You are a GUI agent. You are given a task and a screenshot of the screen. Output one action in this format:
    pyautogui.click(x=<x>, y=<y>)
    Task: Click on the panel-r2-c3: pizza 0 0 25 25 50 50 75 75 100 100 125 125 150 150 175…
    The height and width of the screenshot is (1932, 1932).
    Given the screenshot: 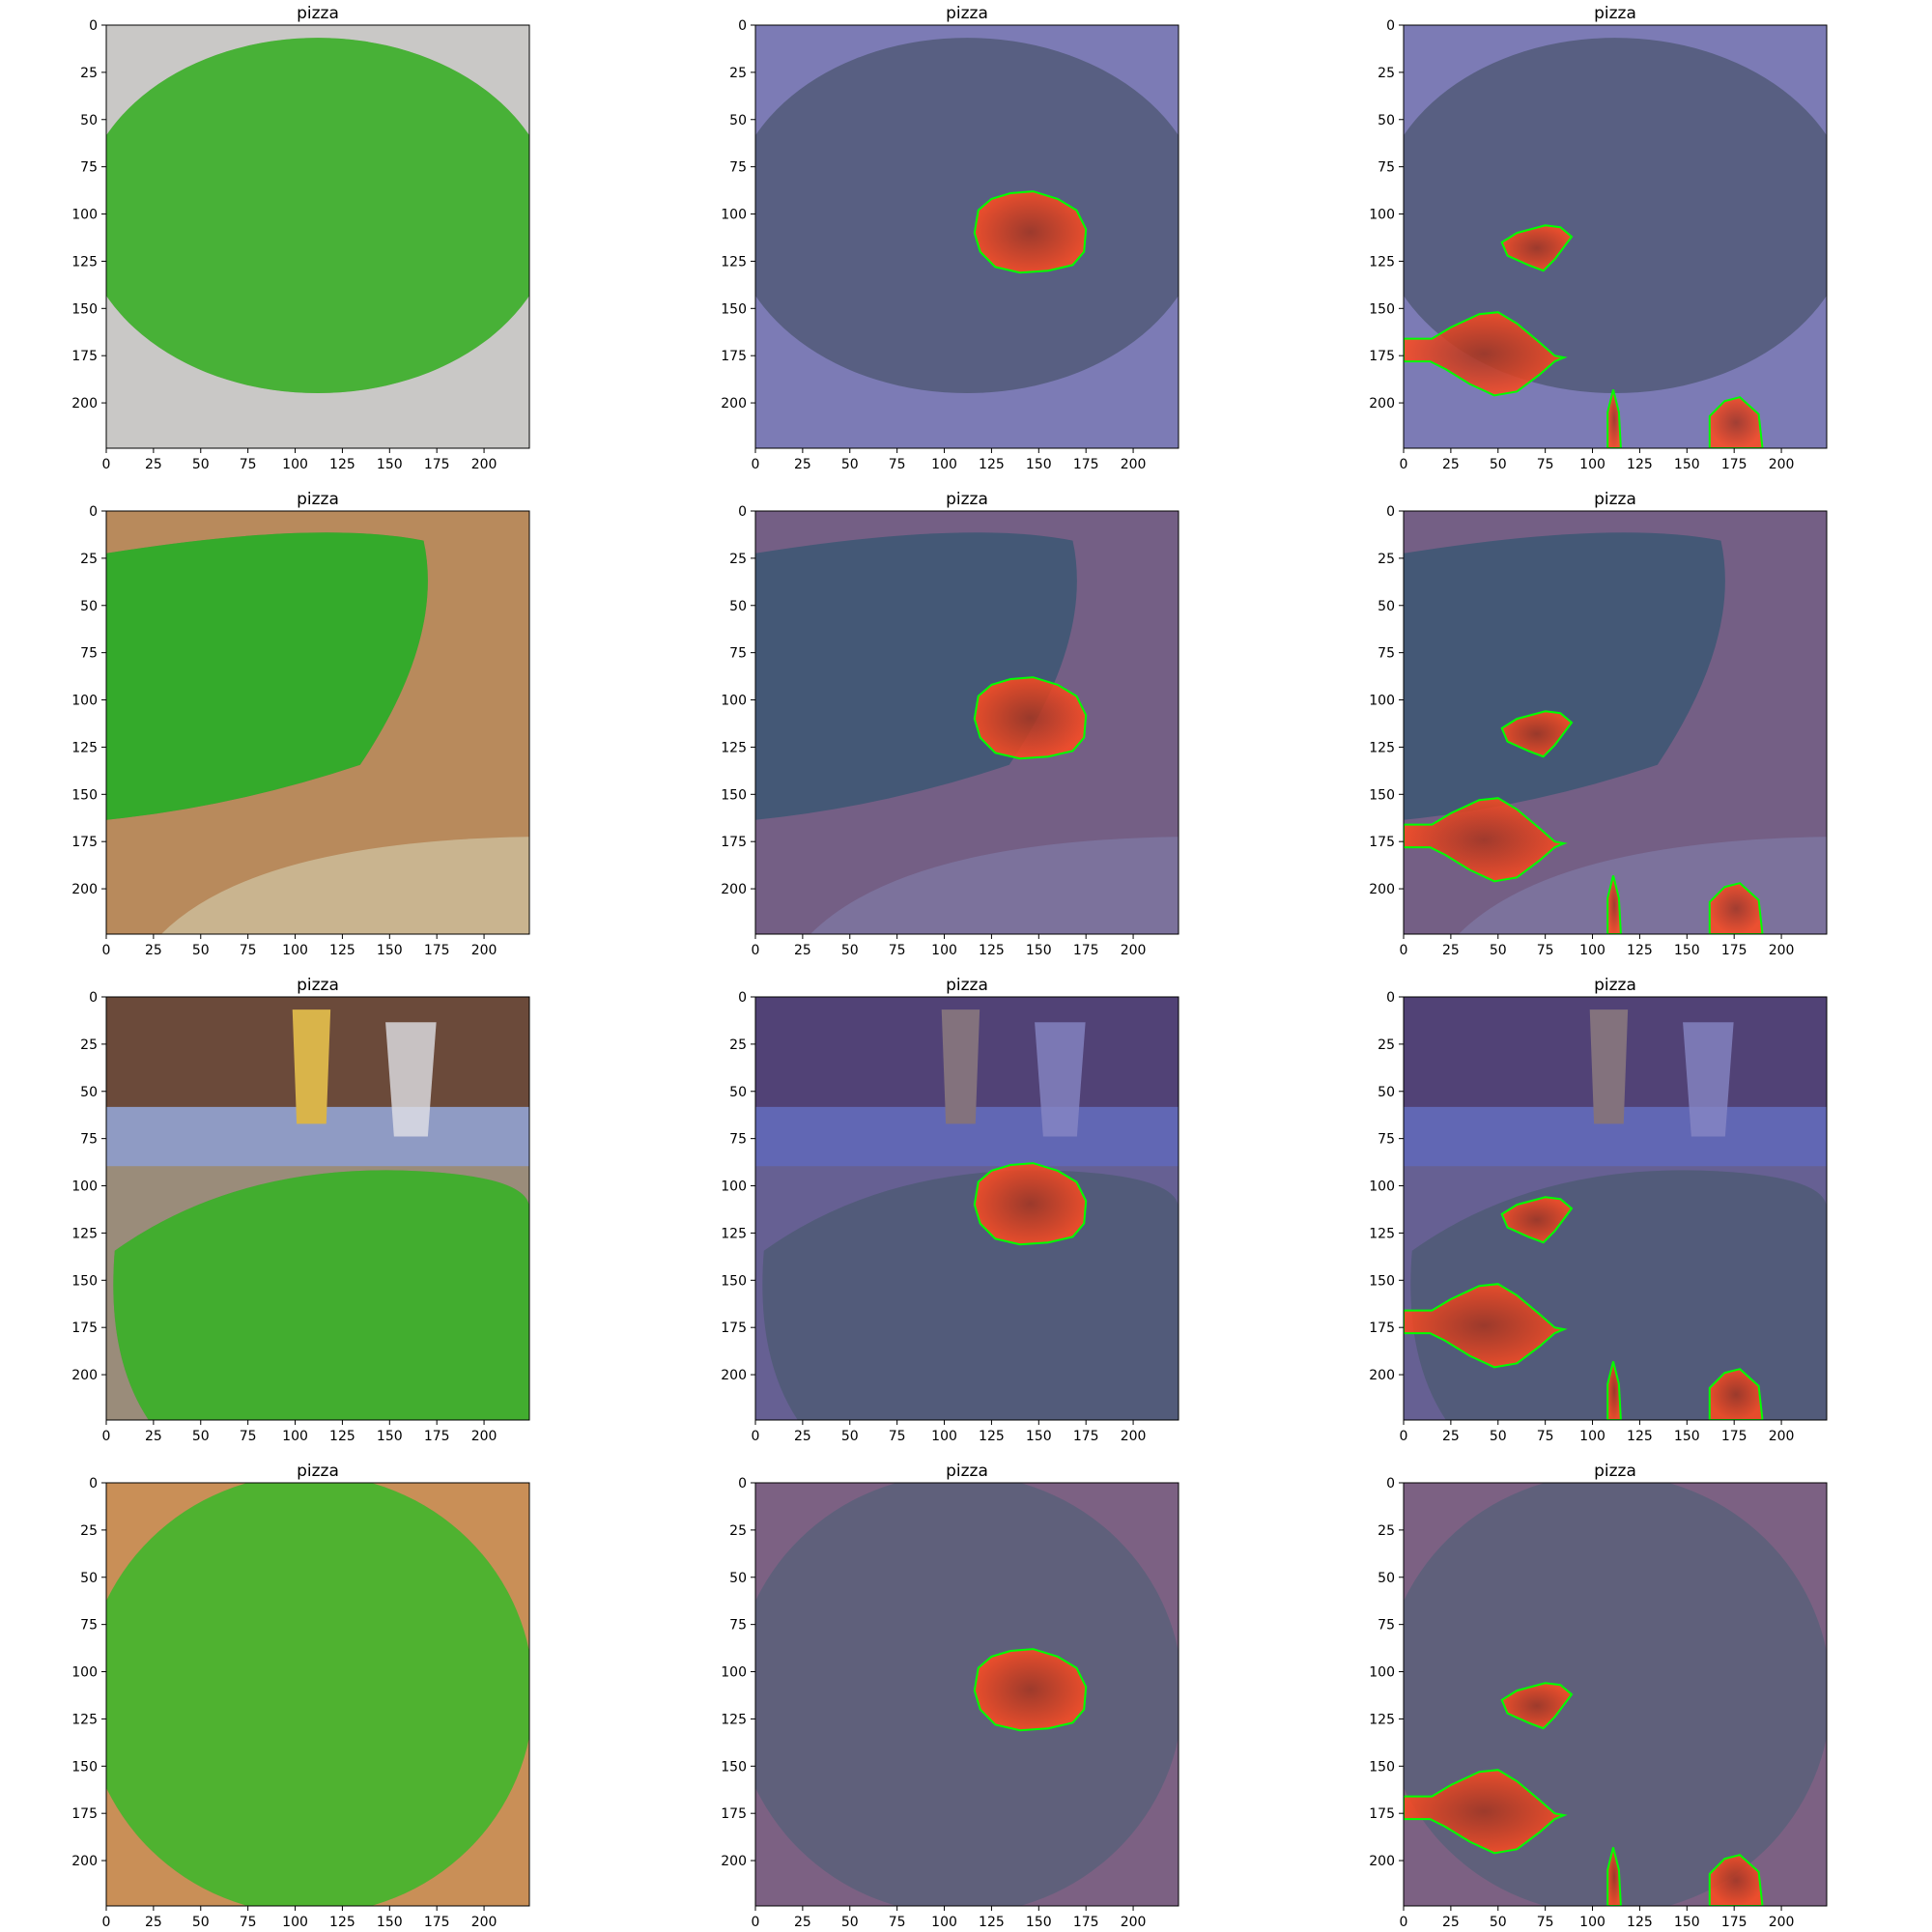 What is the action you would take?
    pyautogui.click(x=1598, y=724)
    